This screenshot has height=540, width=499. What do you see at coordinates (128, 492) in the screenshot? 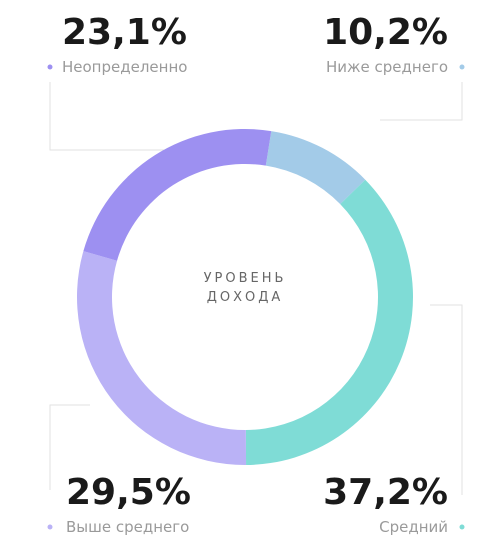
I see `value-label: 29,5%` at bounding box center [128, 492].